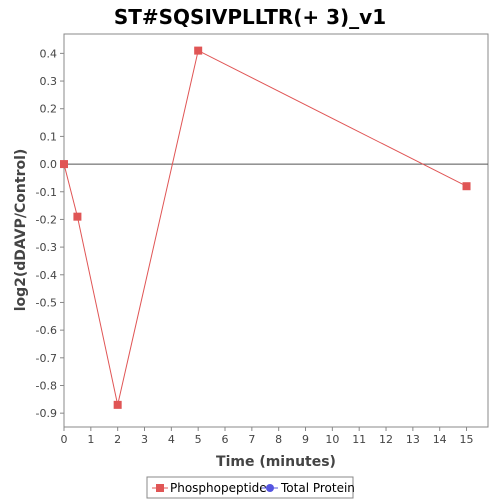 The width and height of the screenshot is (500, 500). I want to click on x-axis: 0 1 2 3 4 5 6 7 8 9 10 11 12 13 14 15, so click(267, 436).